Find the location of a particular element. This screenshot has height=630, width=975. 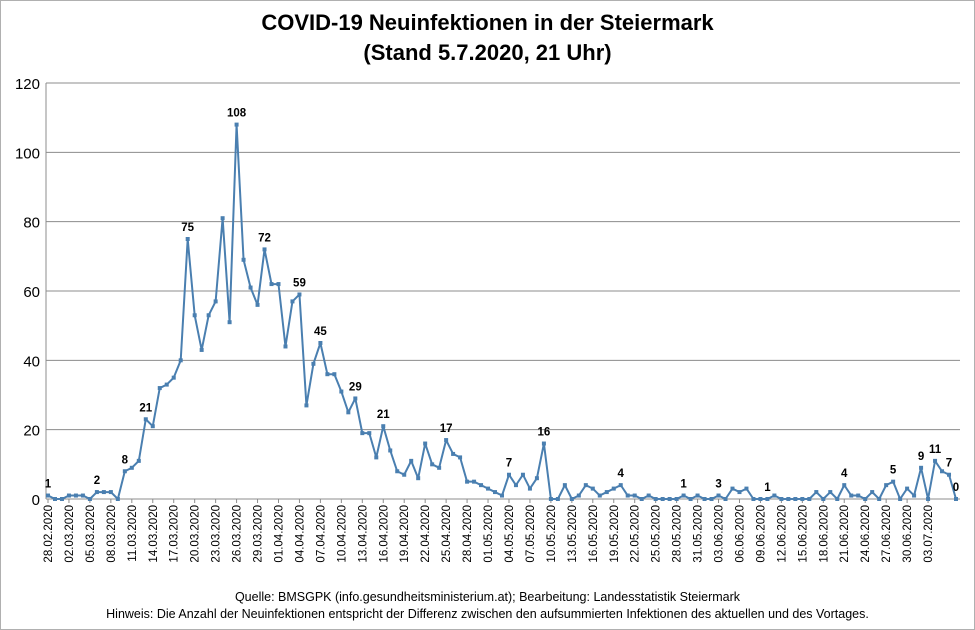

data-label: 72 is located at coordinates (264, 238).